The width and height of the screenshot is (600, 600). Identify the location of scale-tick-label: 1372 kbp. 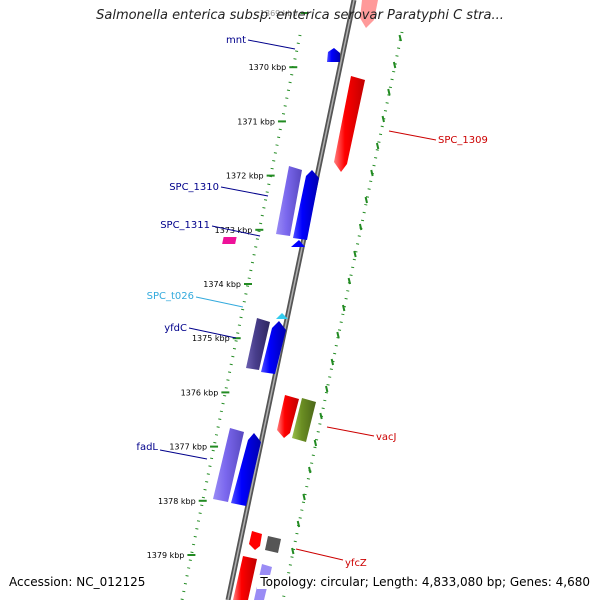
(245, 176).